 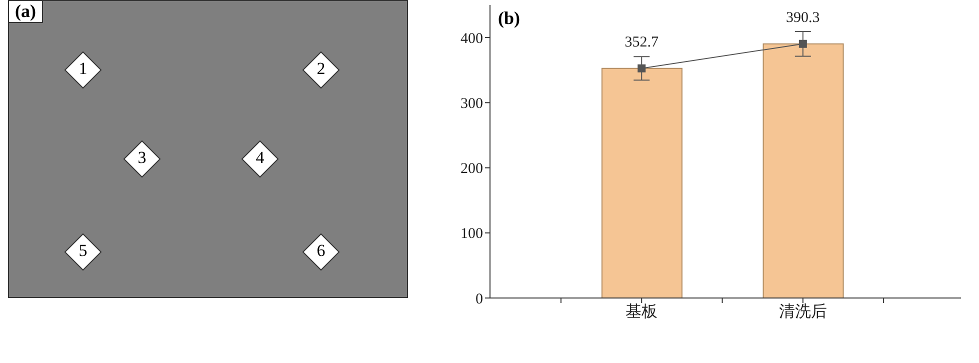 I want to click on y-tick-label: 0, so click(x=479, y=299).